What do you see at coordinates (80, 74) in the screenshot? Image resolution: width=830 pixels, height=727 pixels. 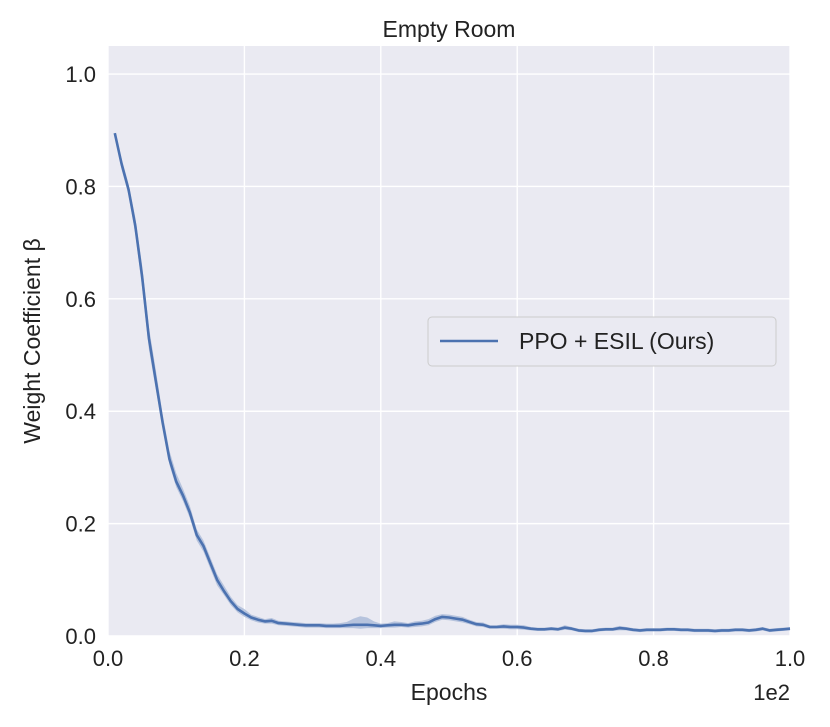 I see `y-tick-label-5: 1.0` at bounding box center [80, 74].